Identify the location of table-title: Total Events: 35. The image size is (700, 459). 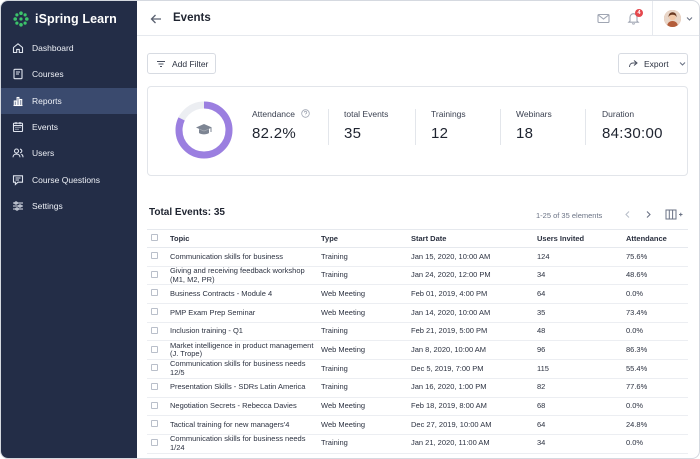
(187, 212).